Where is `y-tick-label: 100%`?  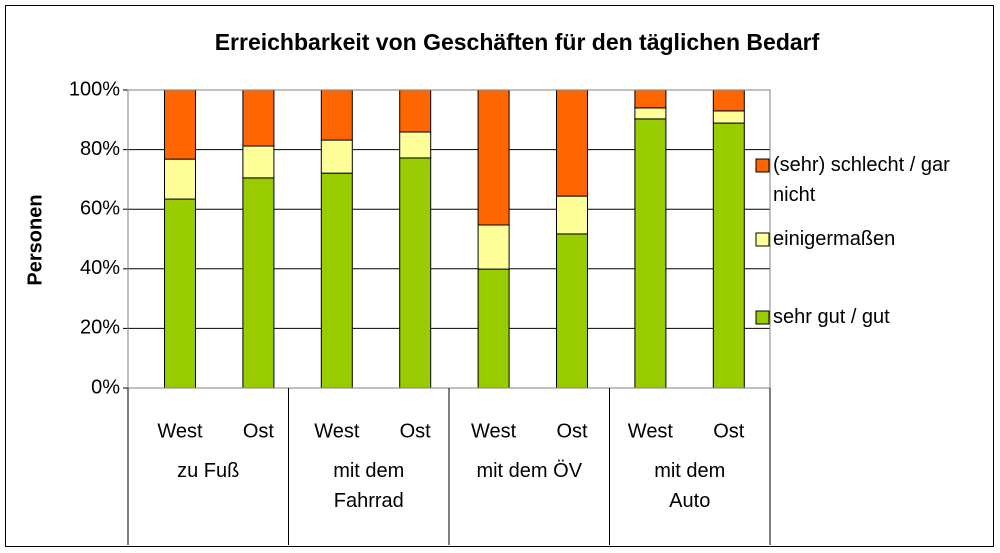
y-tick-label: 100% is located at coordinates (94, 89).